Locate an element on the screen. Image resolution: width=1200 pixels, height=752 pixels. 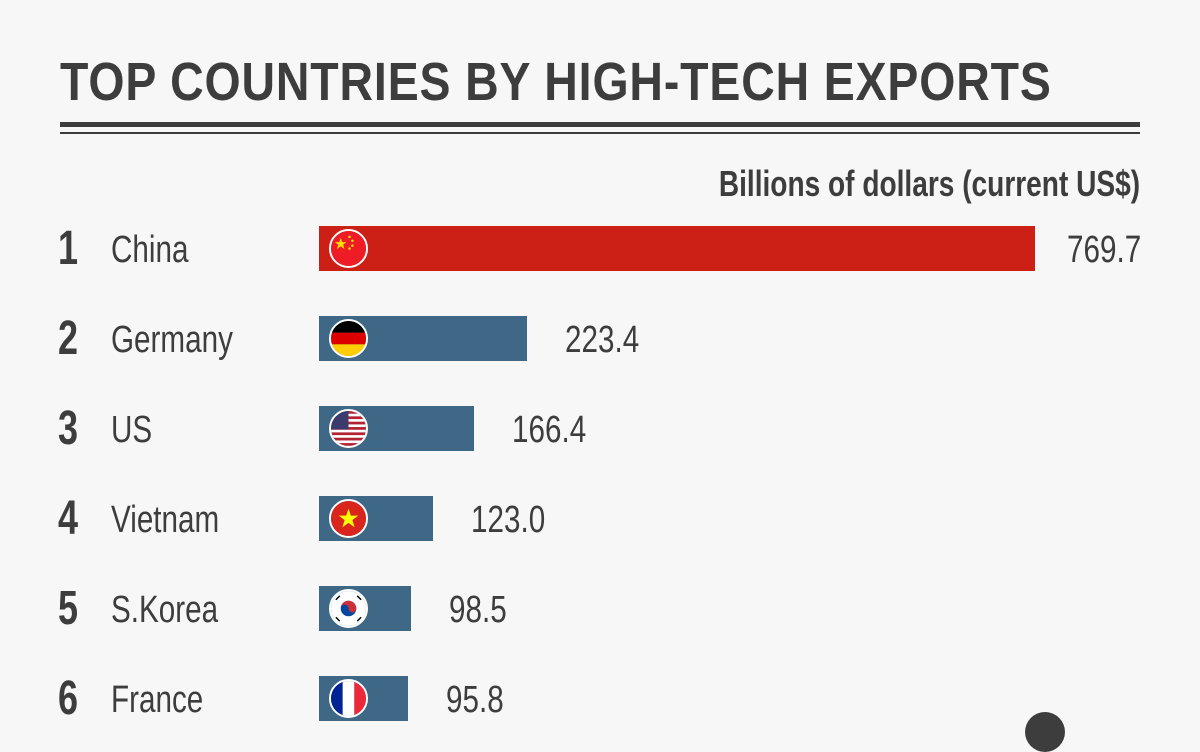
title-rule-thin is located at coordinates (600, 133).